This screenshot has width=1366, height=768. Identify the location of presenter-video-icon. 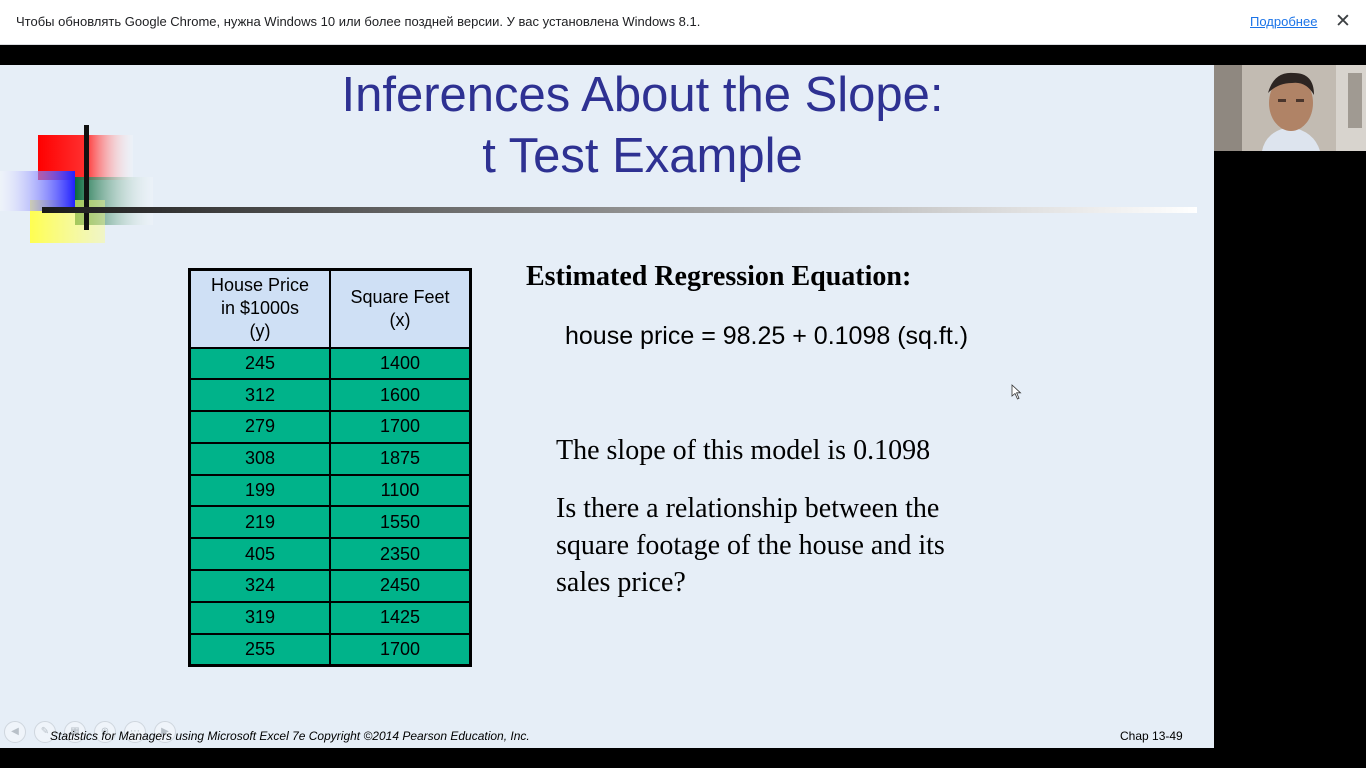
(1290, 108).